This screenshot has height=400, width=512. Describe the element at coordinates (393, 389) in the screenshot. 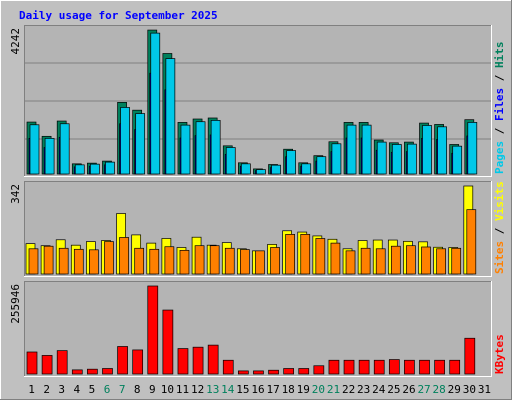

I see `x-tick-label-day-25: 25` at that location.